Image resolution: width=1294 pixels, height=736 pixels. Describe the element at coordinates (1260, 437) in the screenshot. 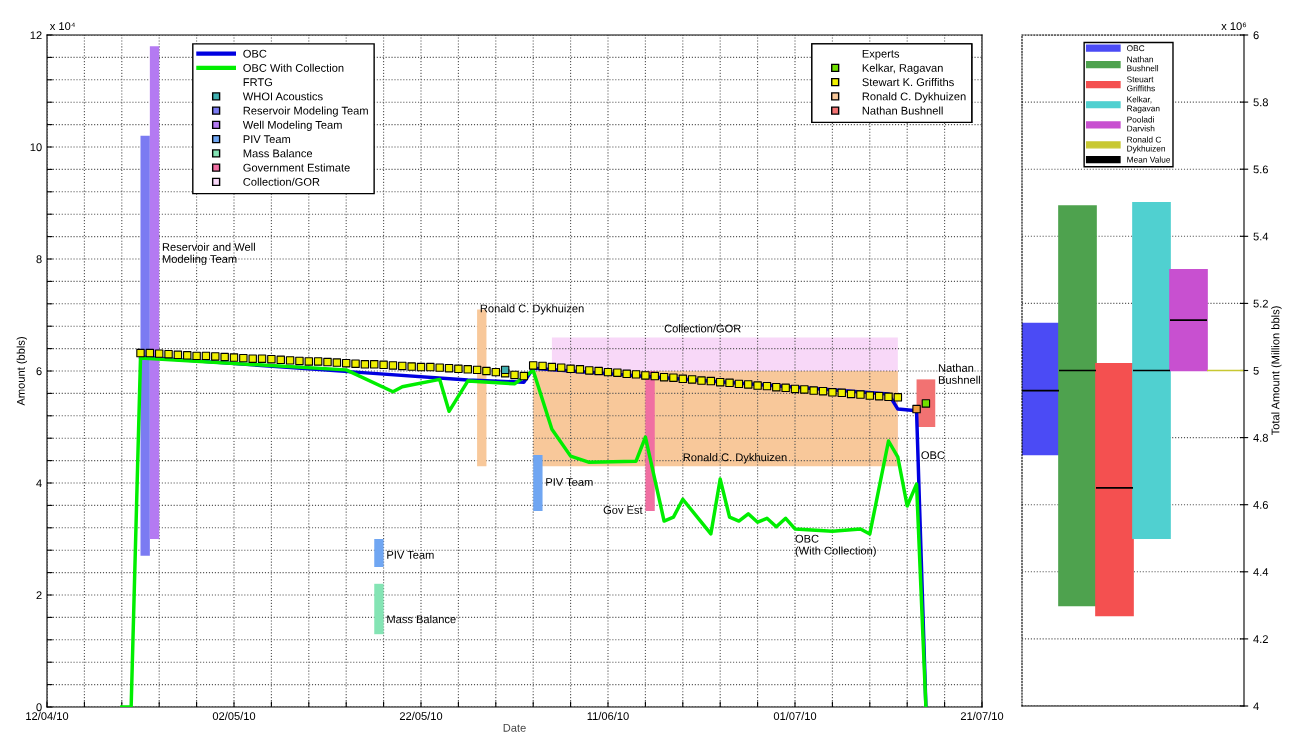

I see `y-tick-label: 4.8` at that location.